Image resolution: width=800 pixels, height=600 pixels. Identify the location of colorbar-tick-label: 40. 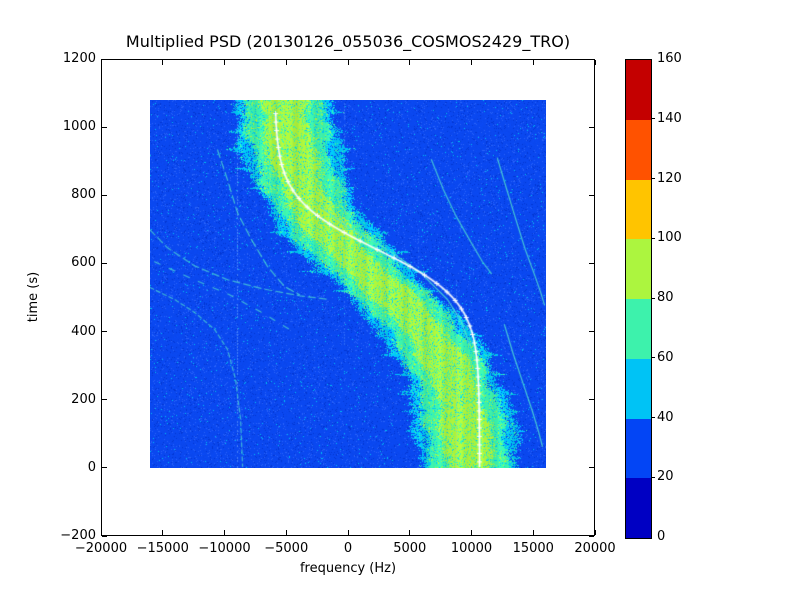
(665, 417).